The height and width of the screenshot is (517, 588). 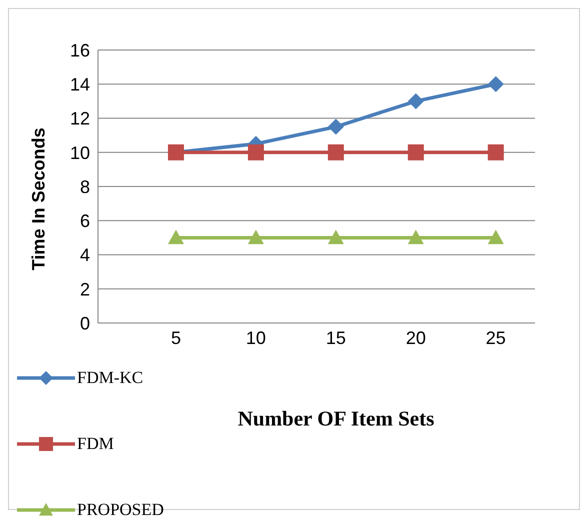 What do you see at coordinates (175, 338) in the screenshot?
I see `x-tick-label: 5` at bounding box center [175, 338].